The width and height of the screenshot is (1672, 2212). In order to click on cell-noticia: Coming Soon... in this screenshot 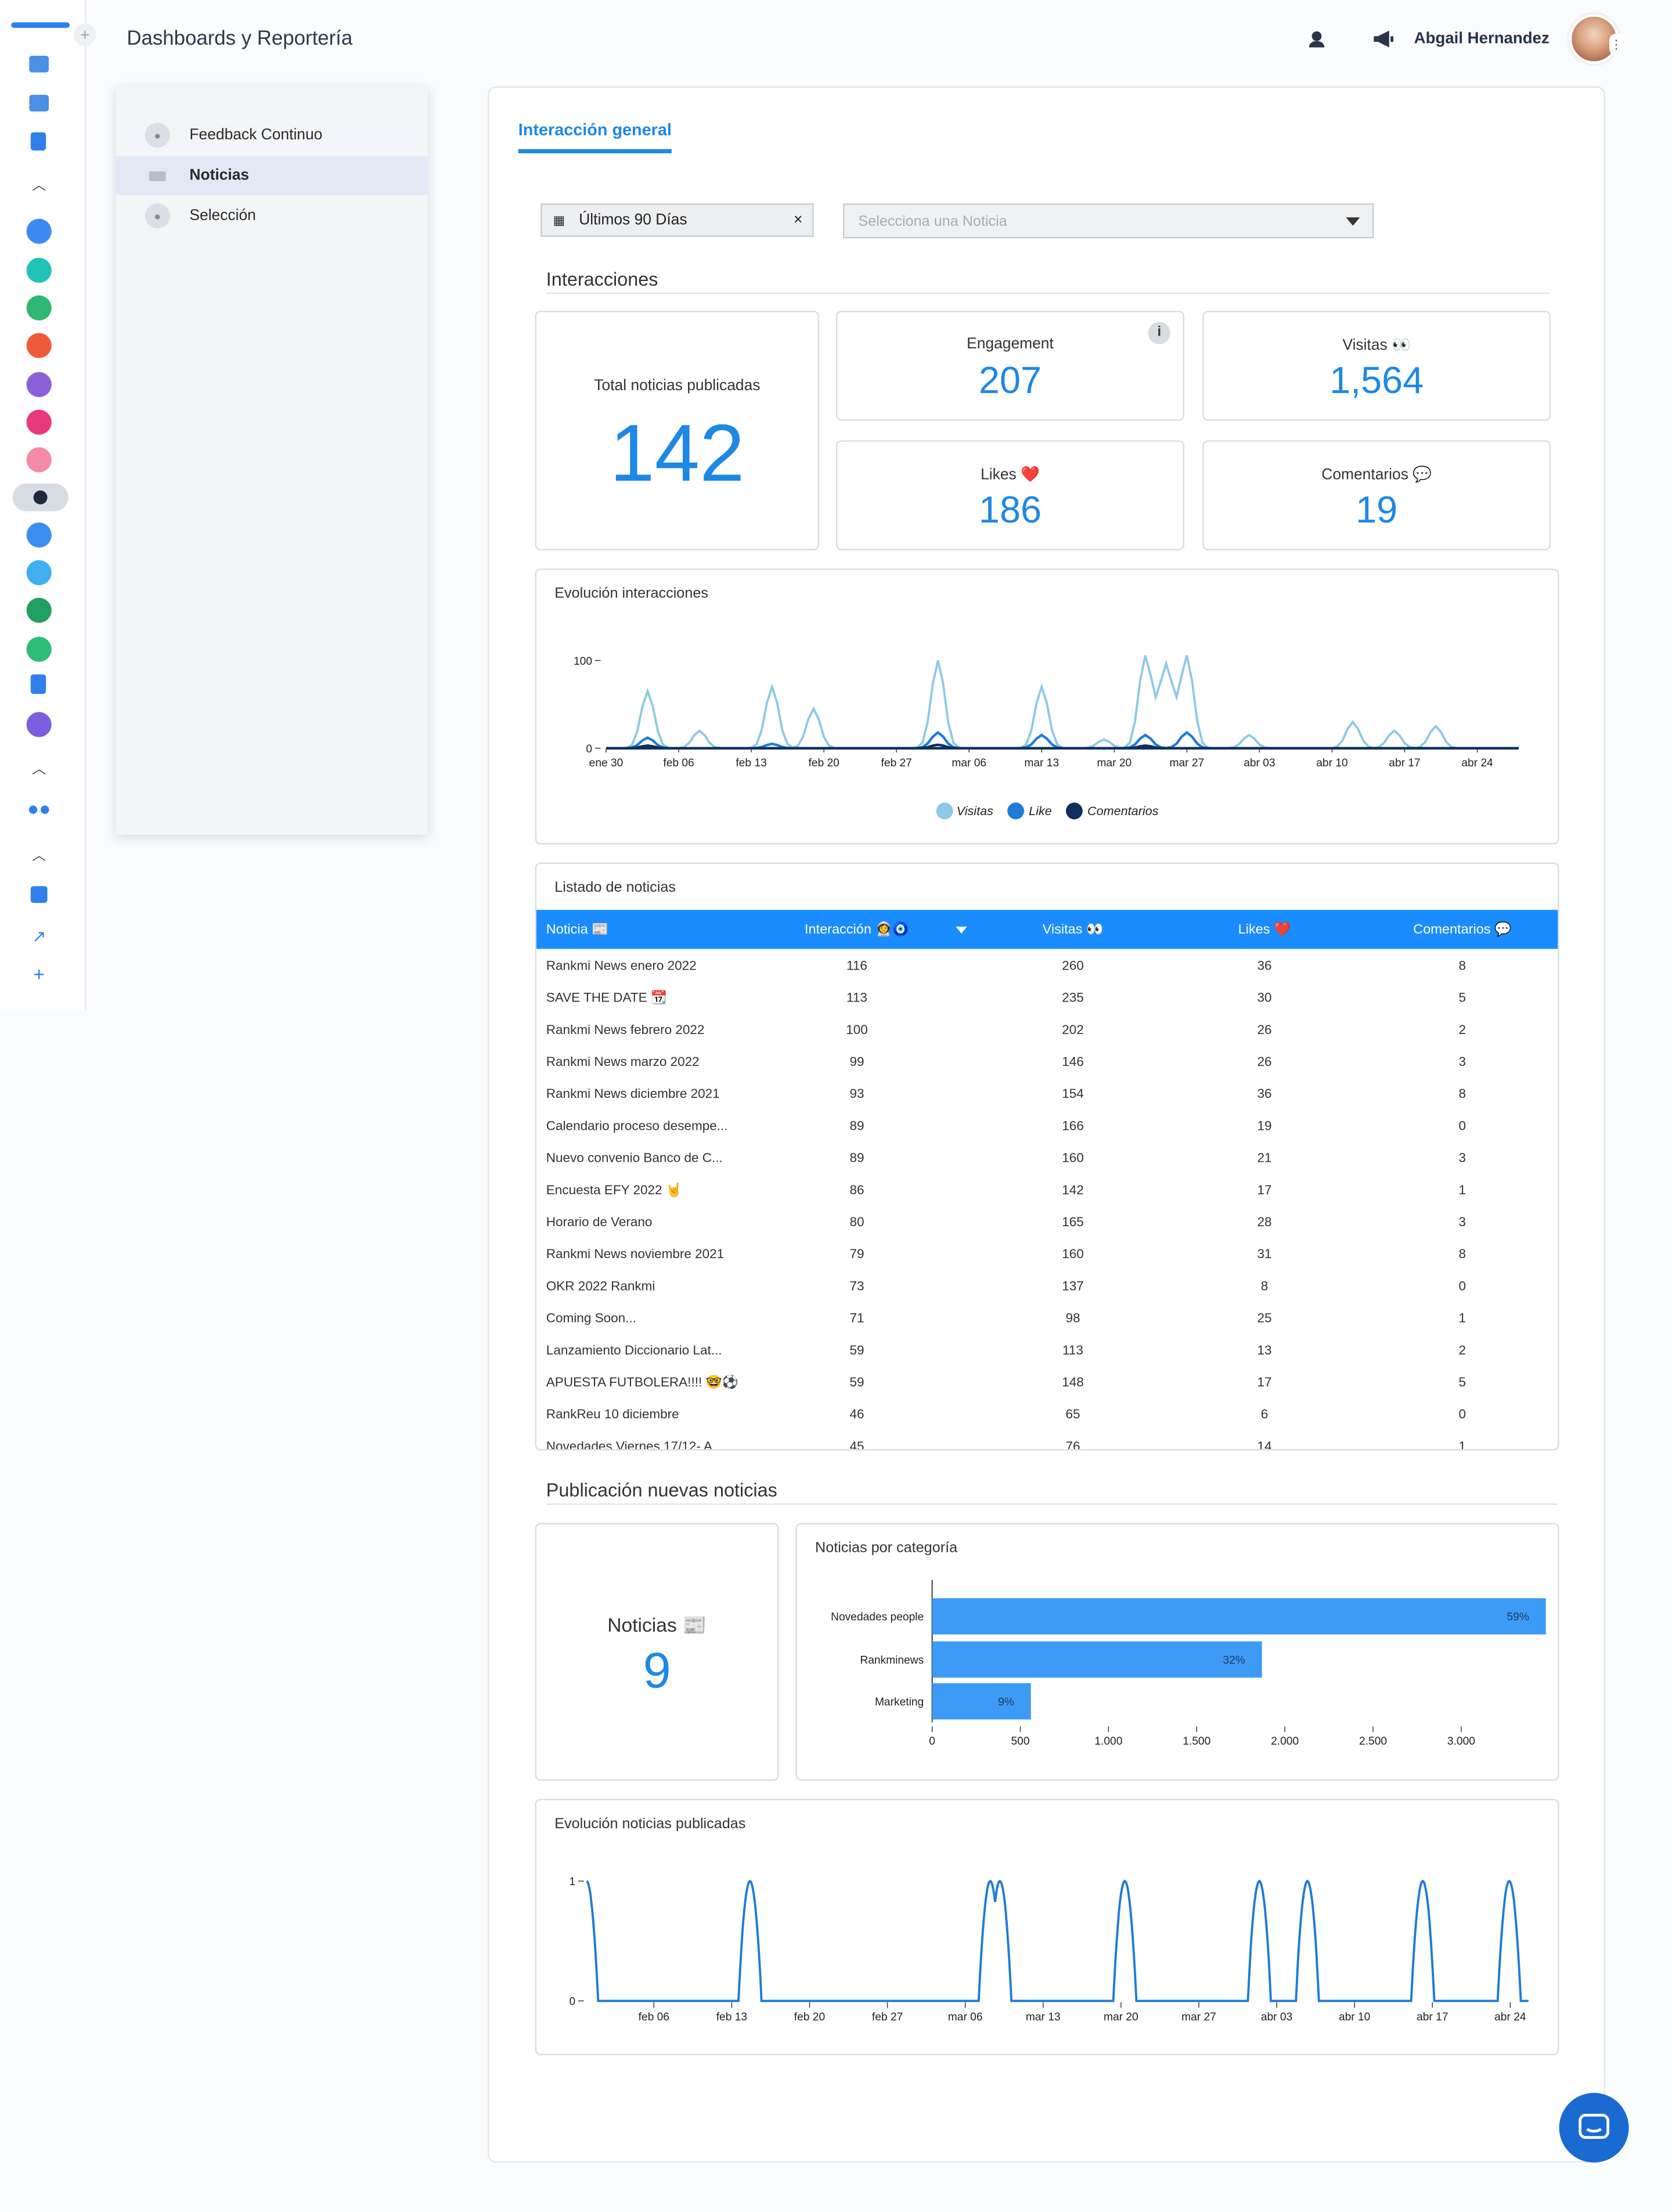, I will do `click(591, 1317)`.